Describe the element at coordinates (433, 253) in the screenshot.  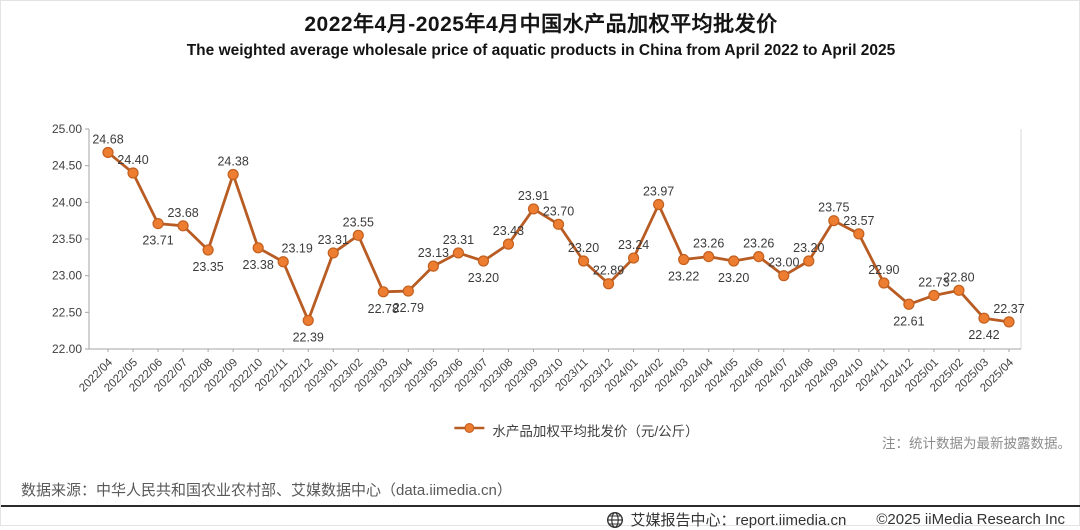
I see `data-point-label: 23.13` at that location.